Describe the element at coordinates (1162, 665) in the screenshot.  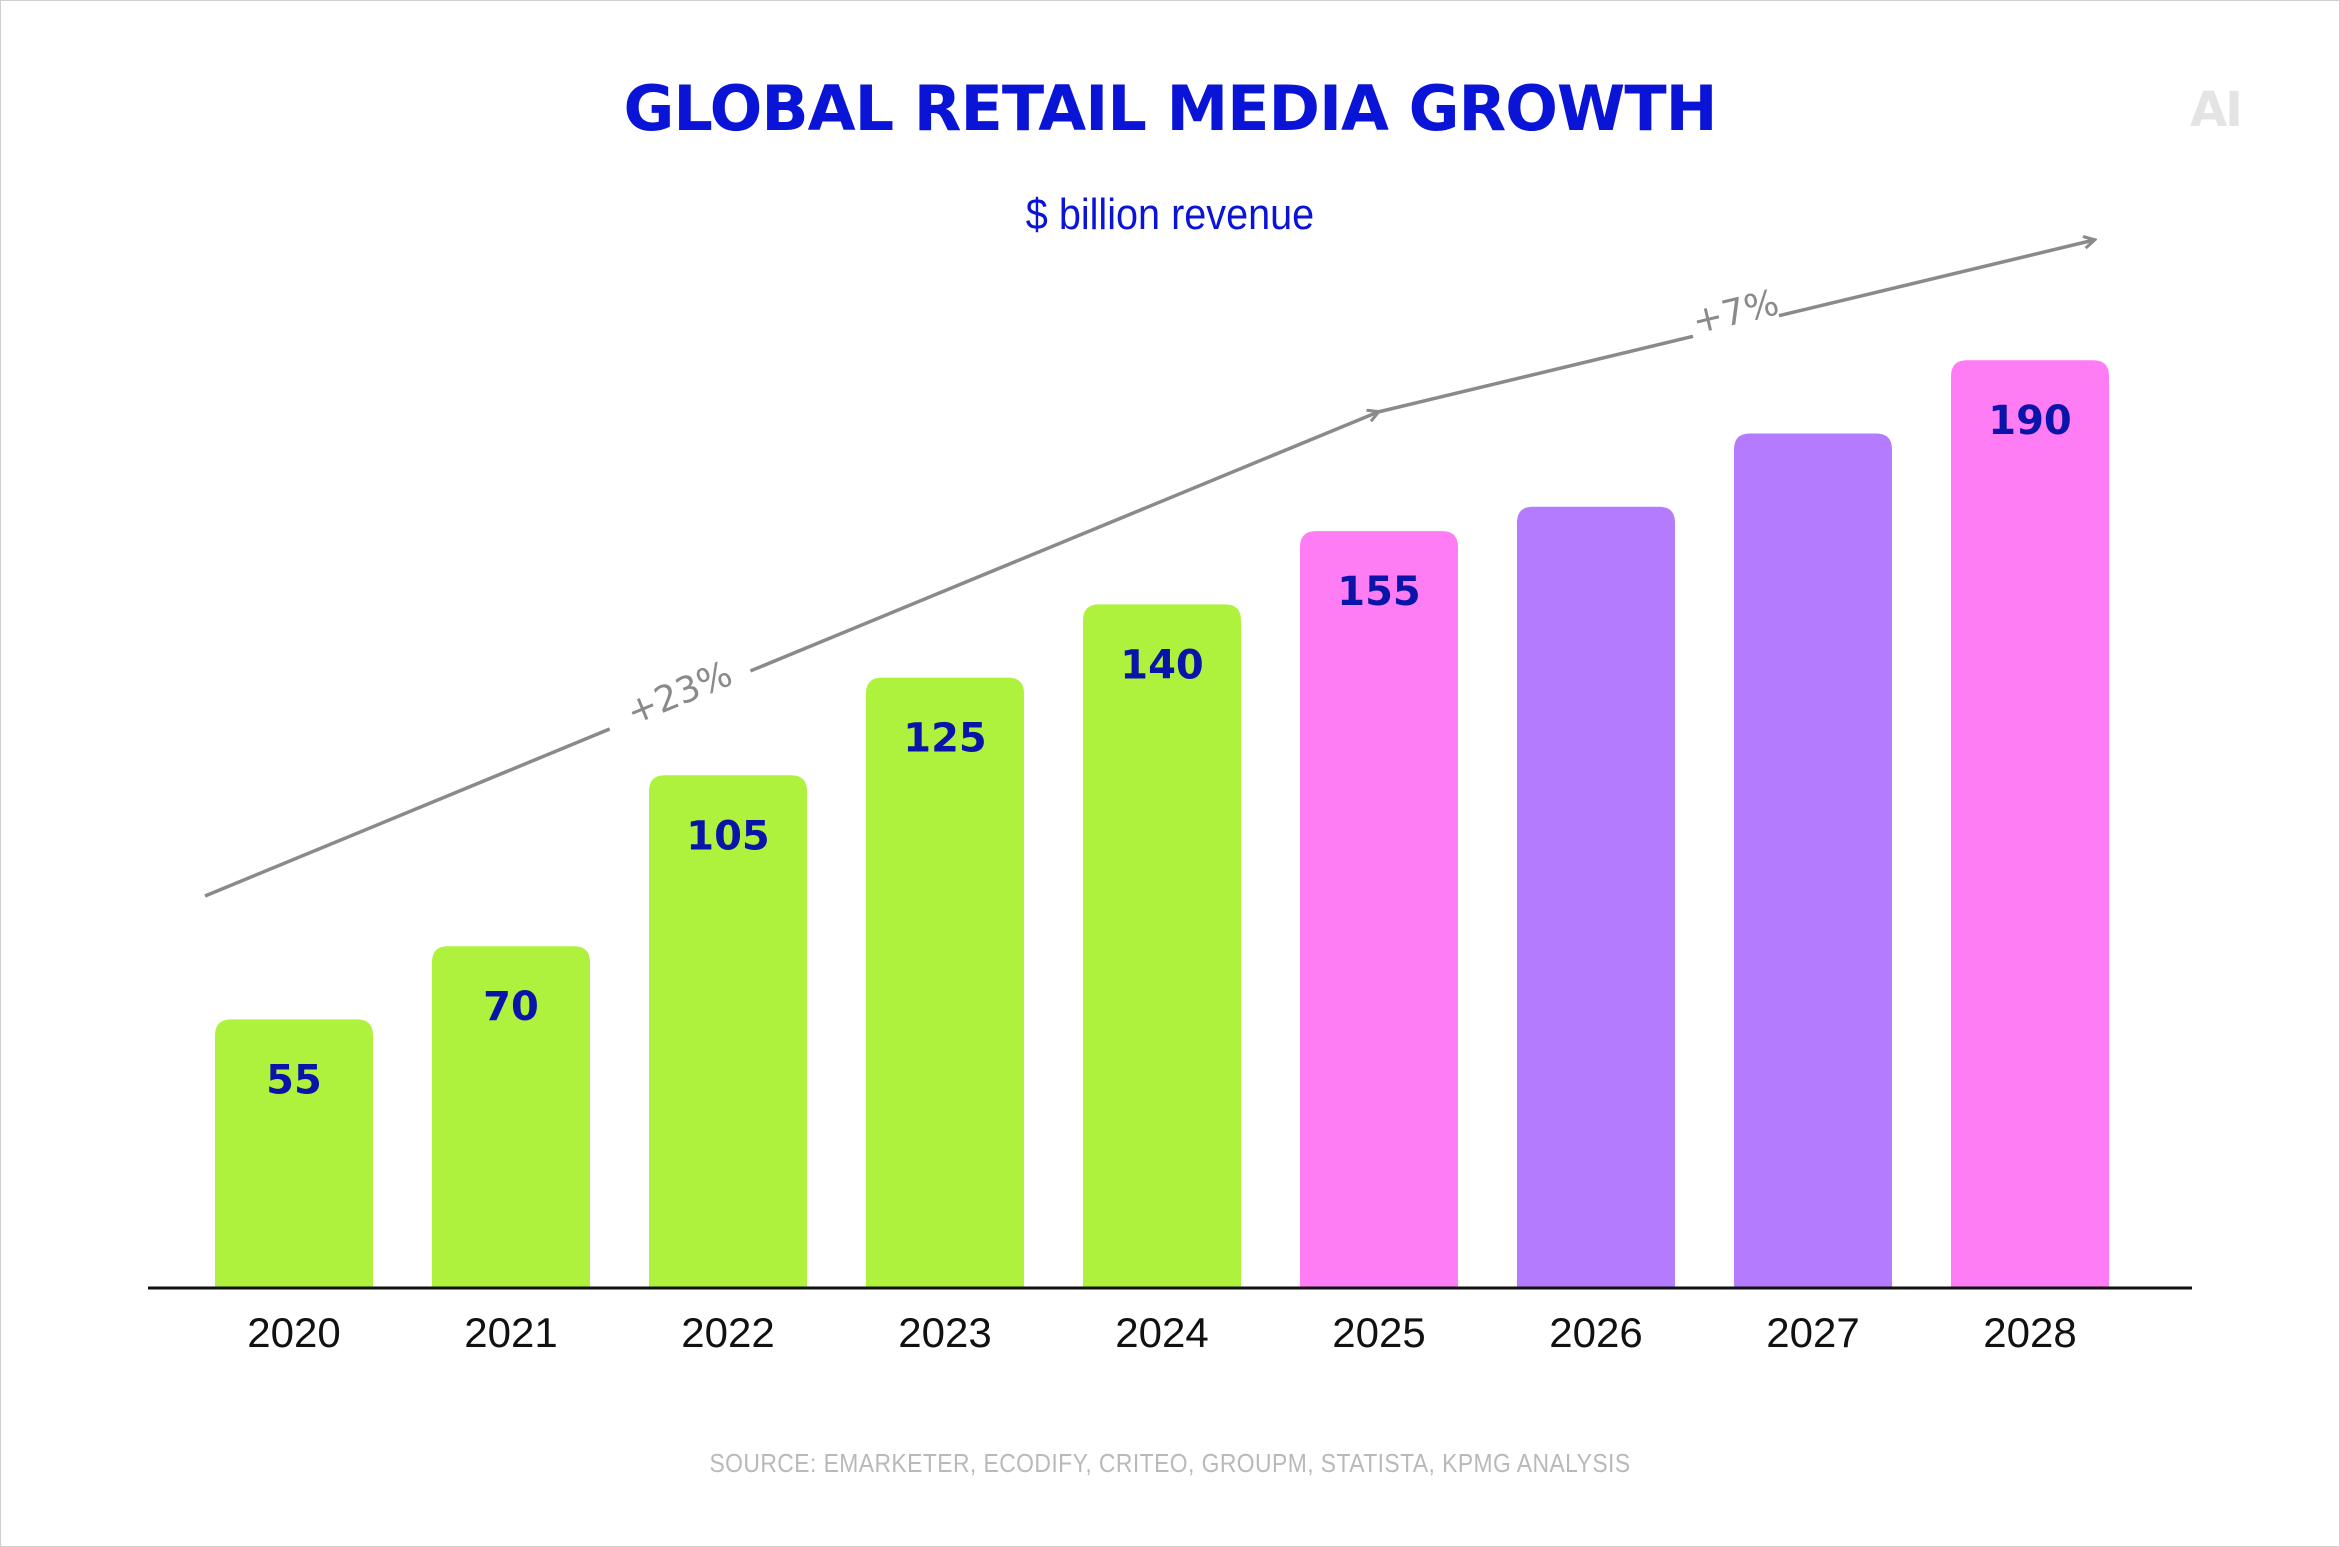
I see `bar-value-label-2024: 140` at that location.